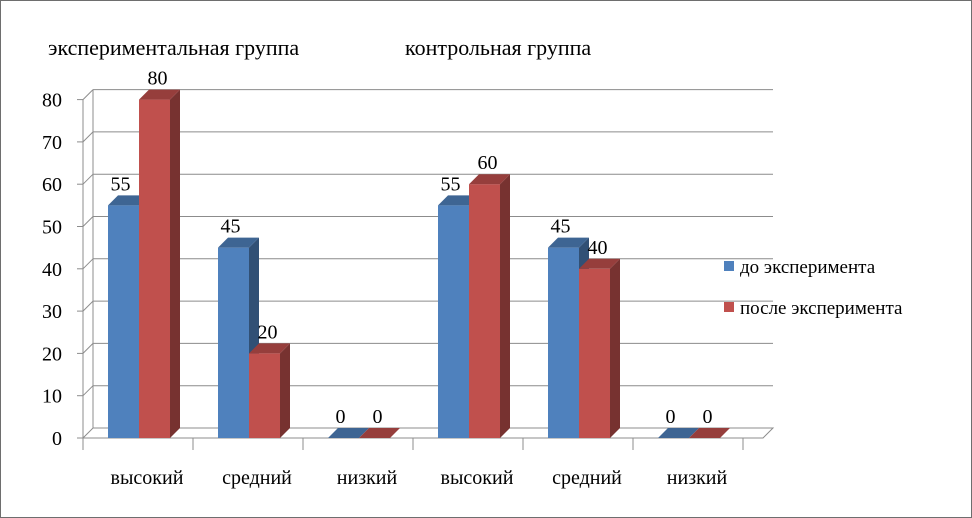 The width and height of the screenshot is (972, 518). What do you see at coordinates (498, 47) in the screenshot?
I see `group-title-control: контрольная группа` at bounding box center [498, 47].